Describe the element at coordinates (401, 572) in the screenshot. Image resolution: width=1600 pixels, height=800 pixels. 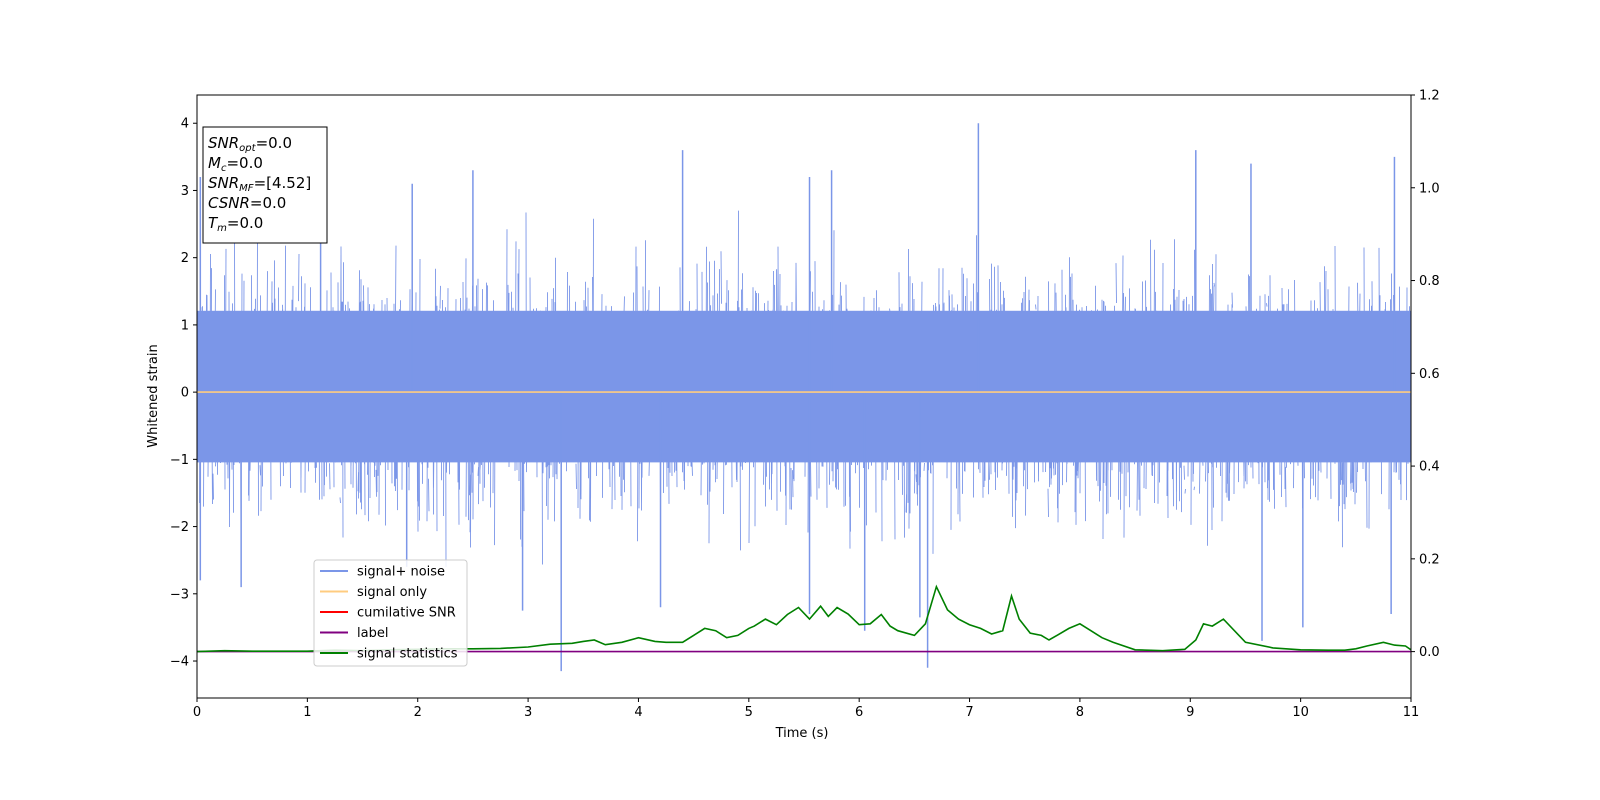
I see `legend-label: signal+ noise` at that location.